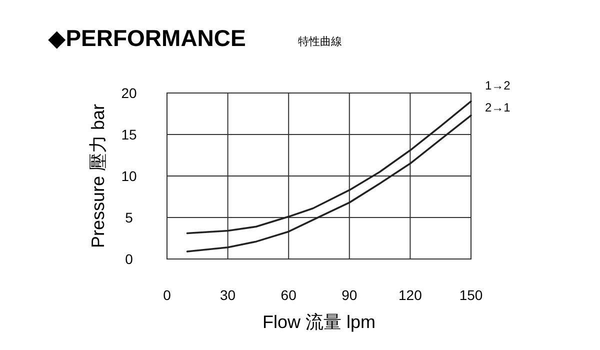  What do you see at coordinates (129, 259) in the screenshot?
I see `y-tick-label: 0` at bounding box center [129, 259].